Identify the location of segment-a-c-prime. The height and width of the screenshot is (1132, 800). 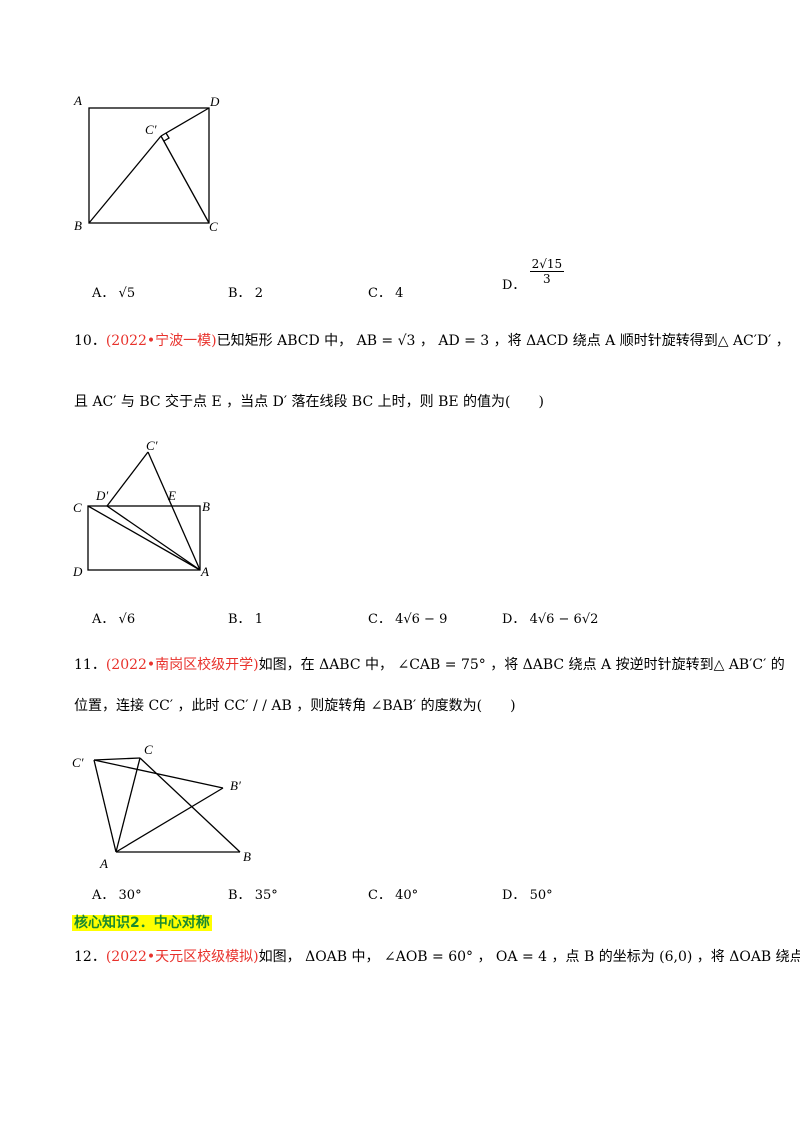
(174, 511).